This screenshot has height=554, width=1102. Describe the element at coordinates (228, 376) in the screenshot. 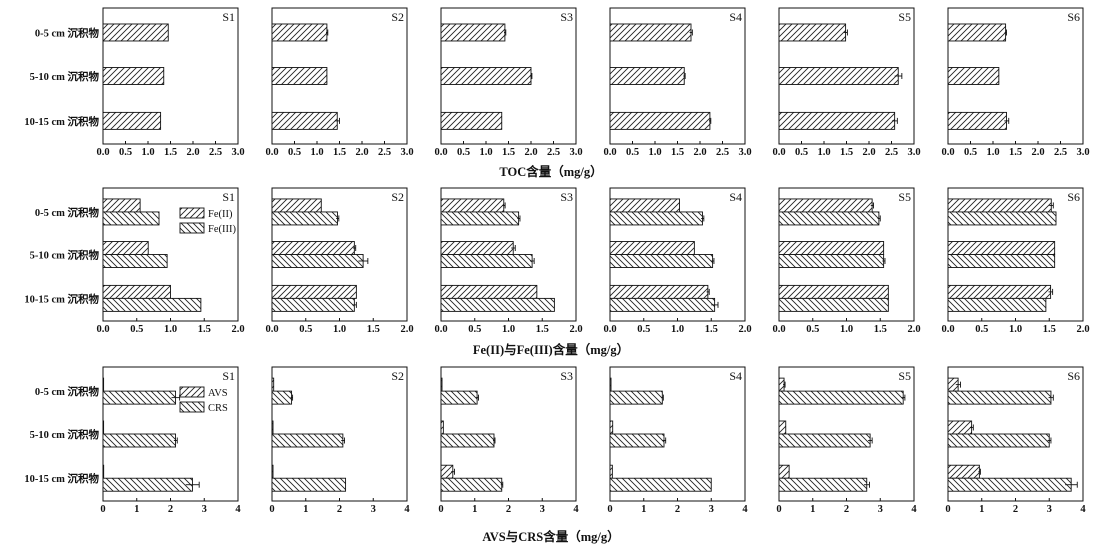

I see `panel-label: S1` at that location.